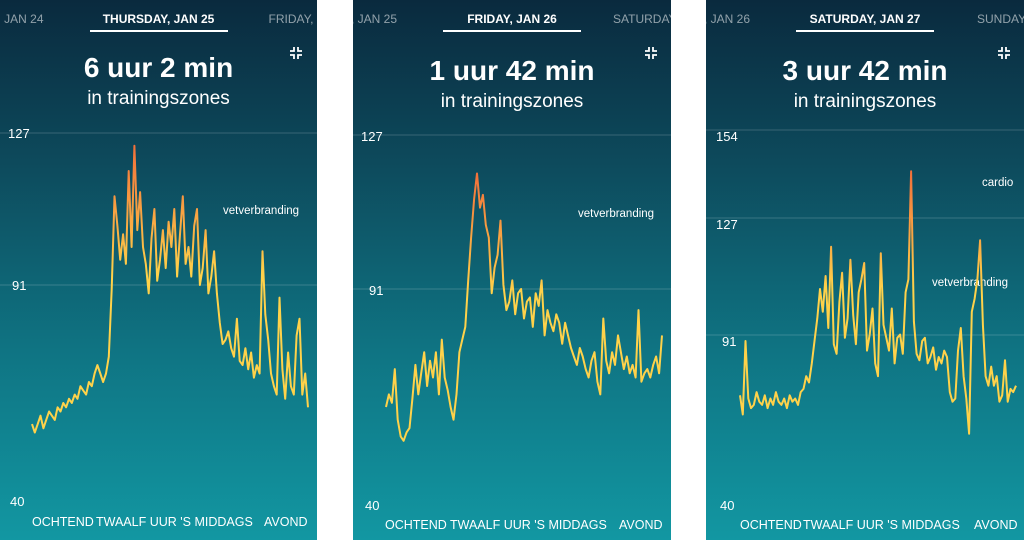 The image size is (1024, 540). Describe the element at coordinates (728, 19) in the screenshot. I see `date-prev-tab: FRIDAY, JAN 26` at that location.